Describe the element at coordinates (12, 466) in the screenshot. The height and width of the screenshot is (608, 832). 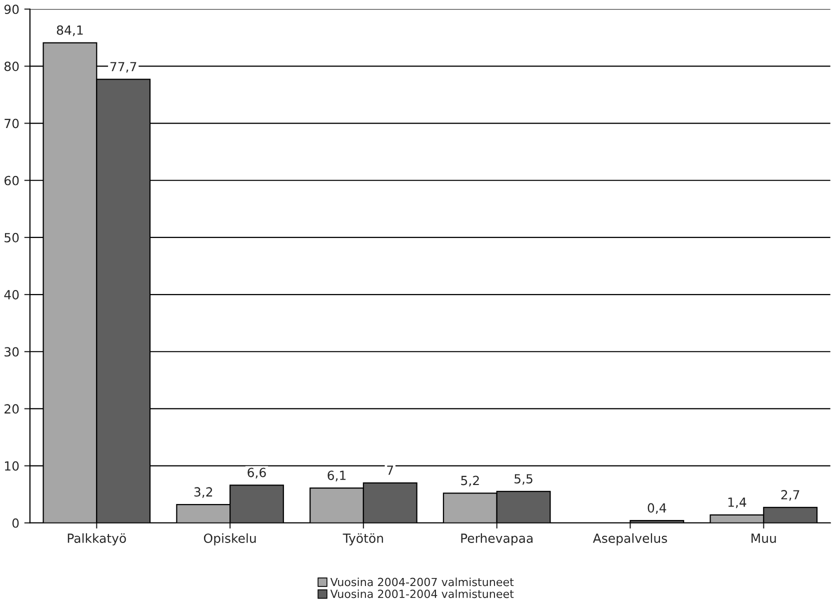
I see `y-tick-label: 10` at that location.